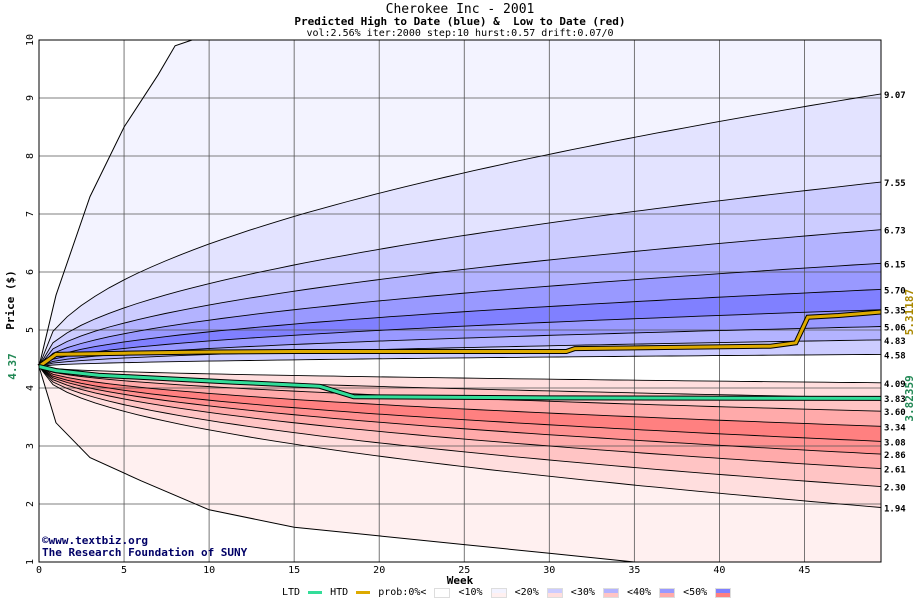 This screenshot has width=920, height=600. Describe the element at coordinates (10, 300) in the screenshot. I see `y-axis-label: Price ($)` at that location.